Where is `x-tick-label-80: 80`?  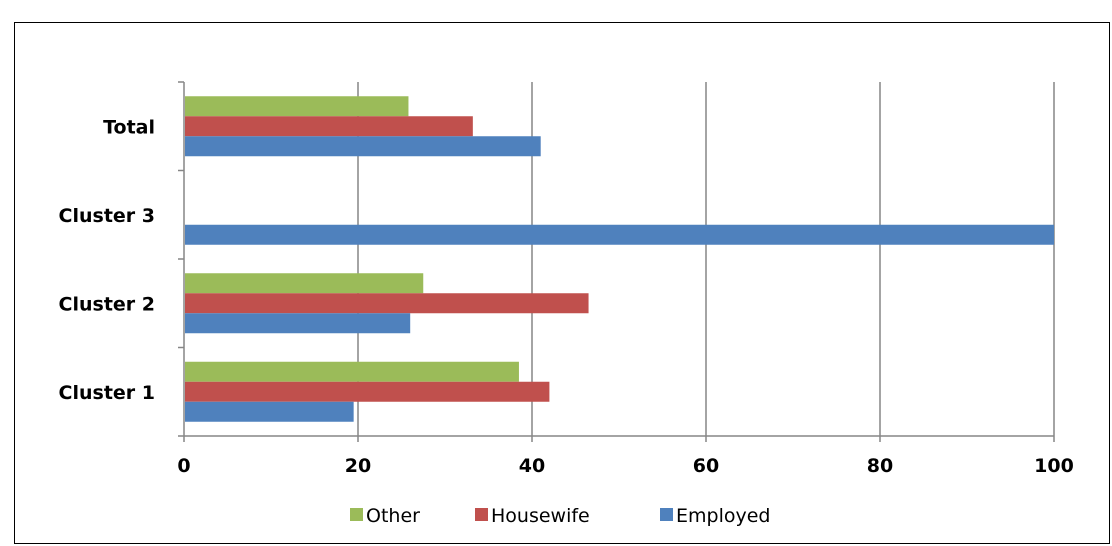
x-tick-label-80: 80 is located at coordinates (880, 466).